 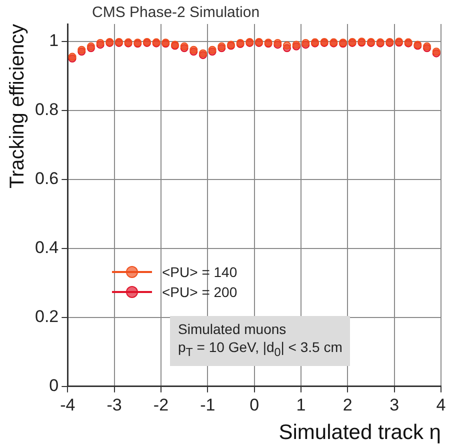 I want to click on annotation: Simulated muons, so click(x=232, y=329).